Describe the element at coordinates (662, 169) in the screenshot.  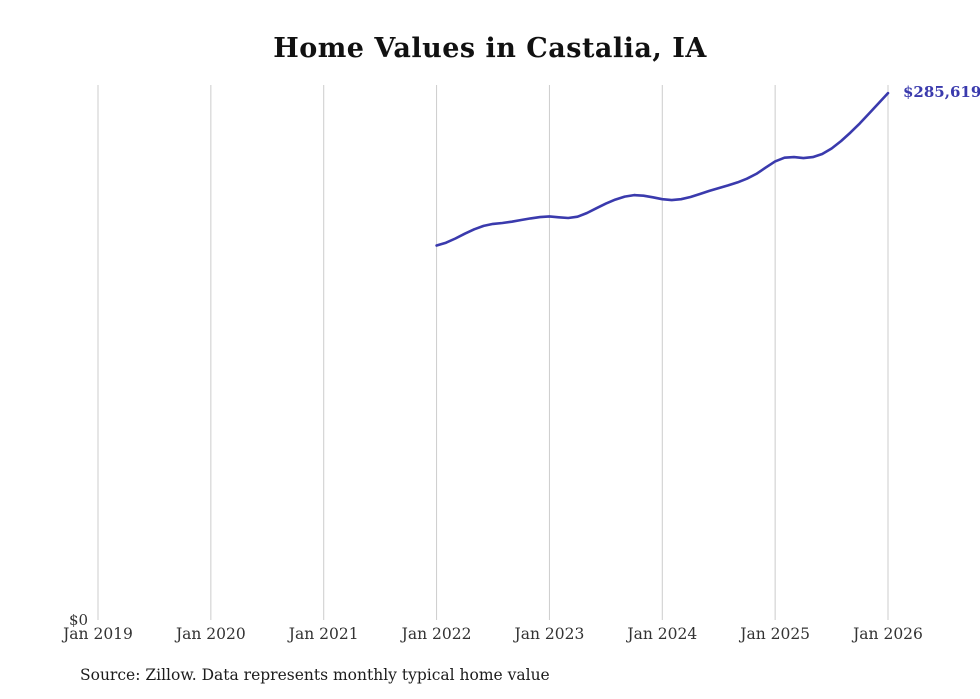
I see `home-value-line` at that location.